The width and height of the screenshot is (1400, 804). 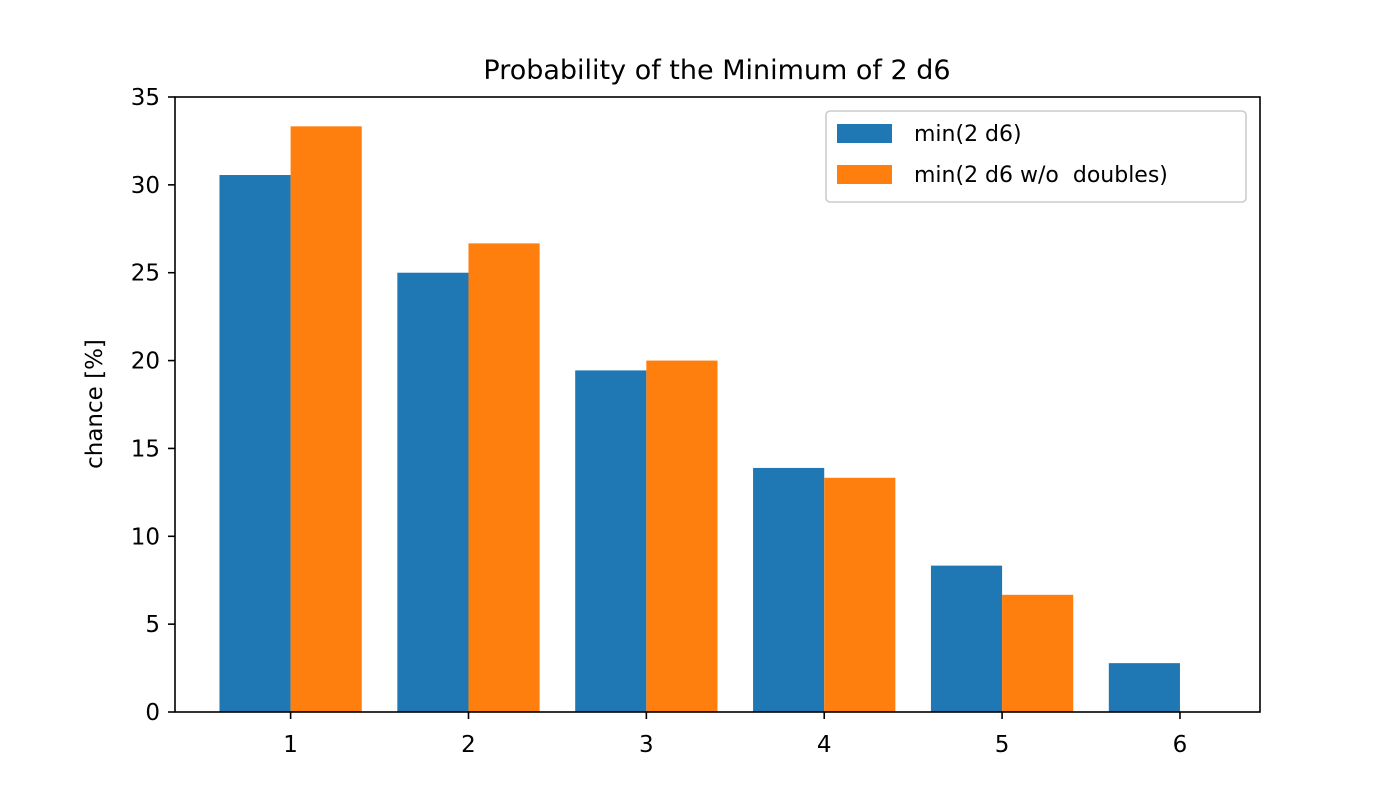 I want to click on legend-box, so click(x=1036, y=156).